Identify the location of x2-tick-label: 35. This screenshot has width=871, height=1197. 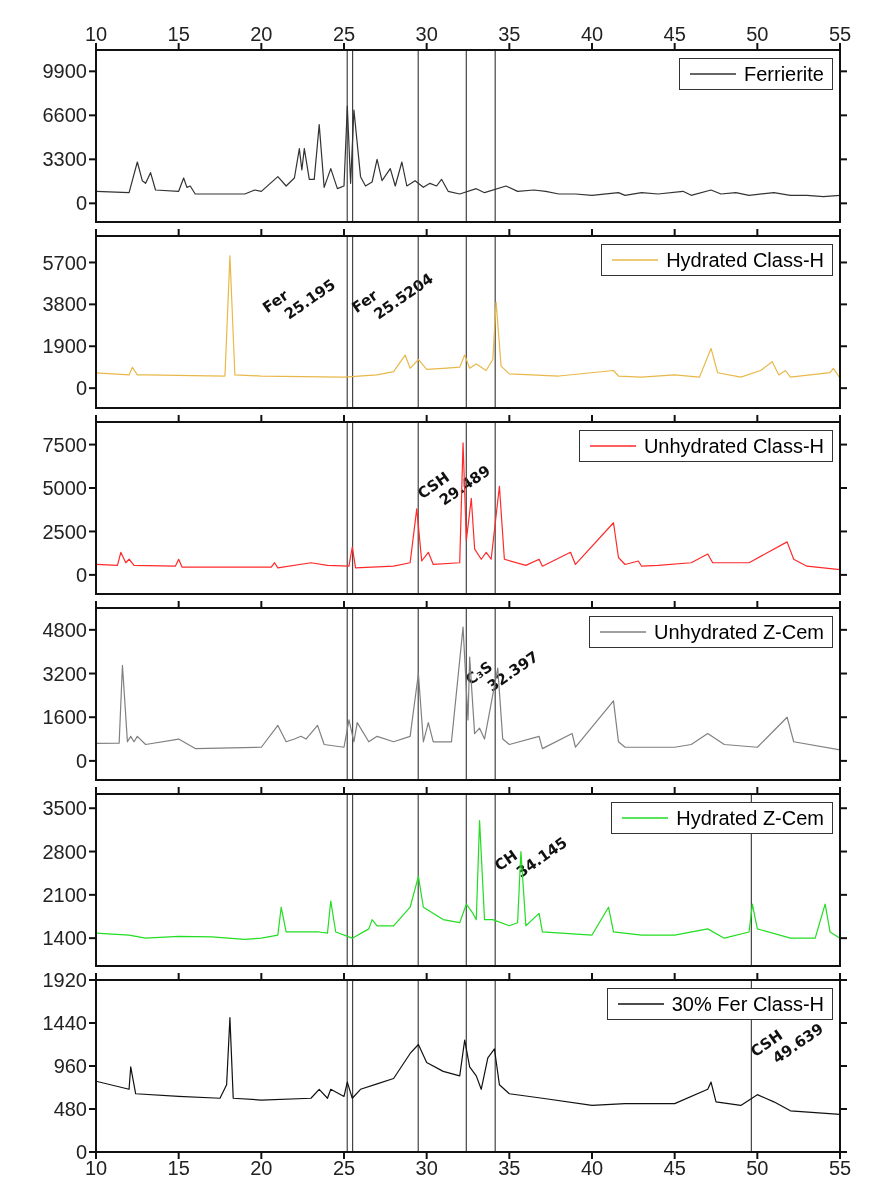
(509, 34).